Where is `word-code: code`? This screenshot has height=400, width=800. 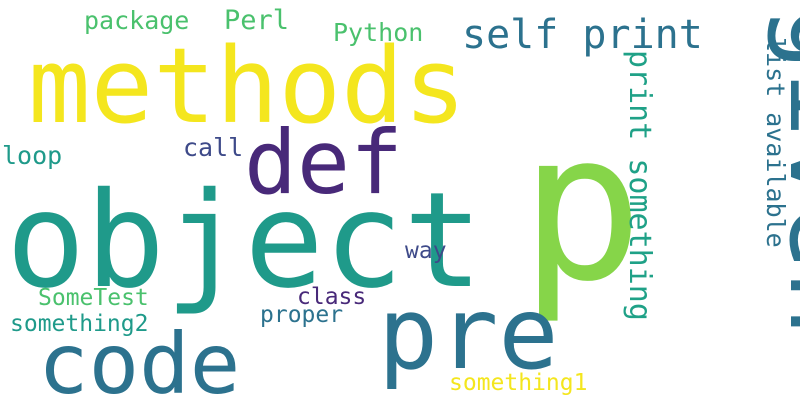 word-code: code is located at coordinates (139, 357).